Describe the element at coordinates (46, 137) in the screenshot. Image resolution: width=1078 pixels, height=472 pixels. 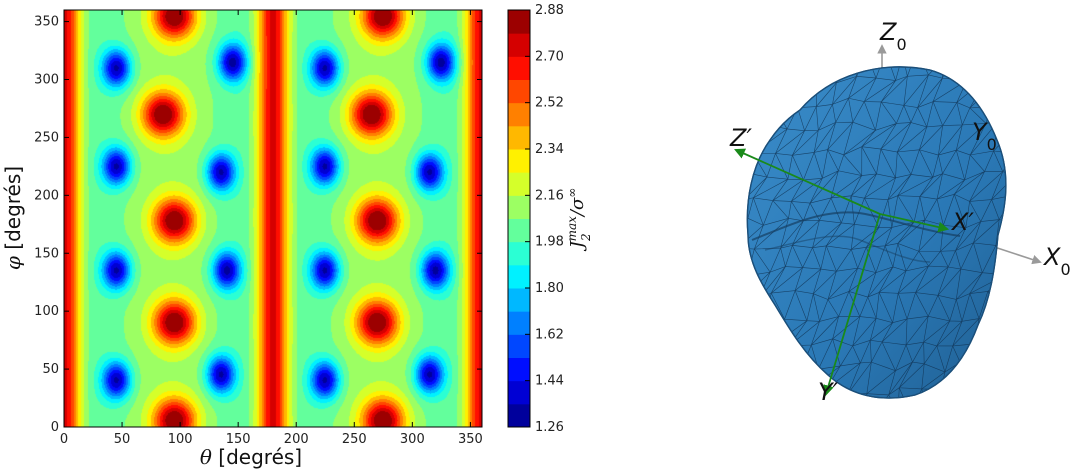
I see `y-tick-label: 250` at that location.